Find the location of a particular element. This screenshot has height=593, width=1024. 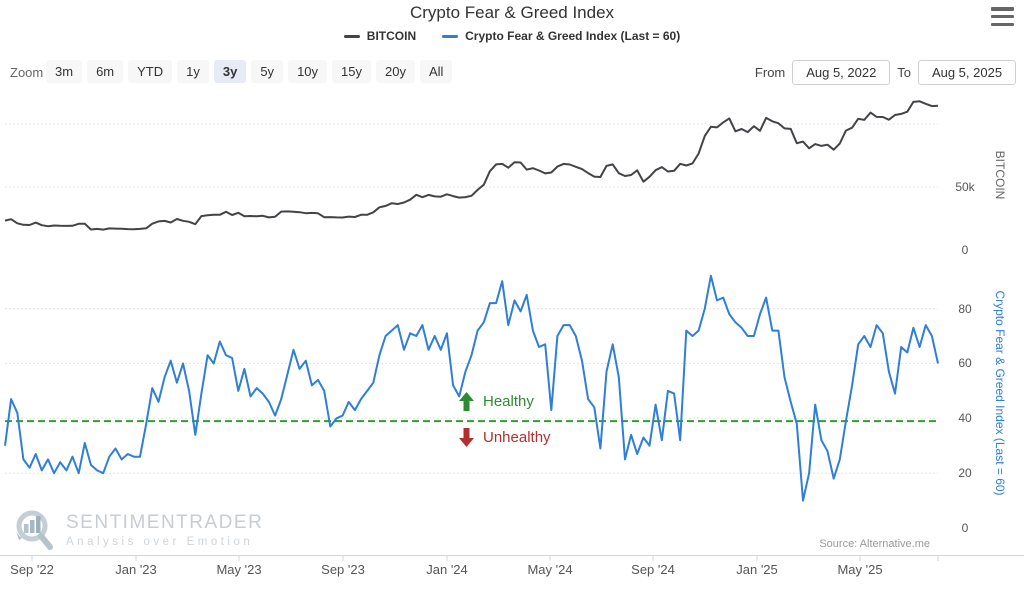

legend-item-bitcoin: BITCOIN is located at coordinates (380, 36).